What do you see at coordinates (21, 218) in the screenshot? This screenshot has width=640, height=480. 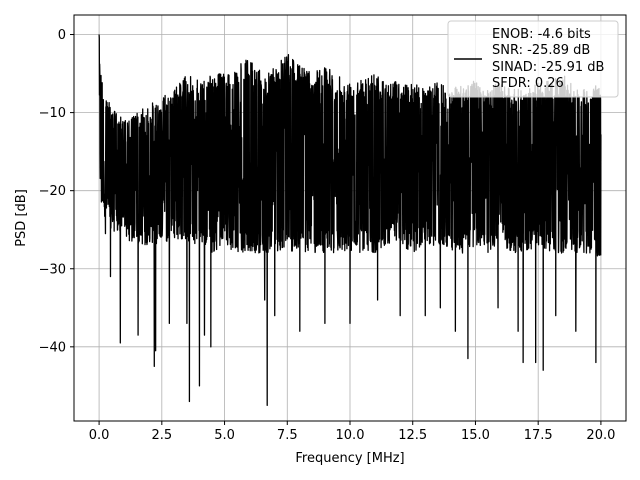 I see `y-axis-label: PSD [dB]` at bounding box center [21, 218].